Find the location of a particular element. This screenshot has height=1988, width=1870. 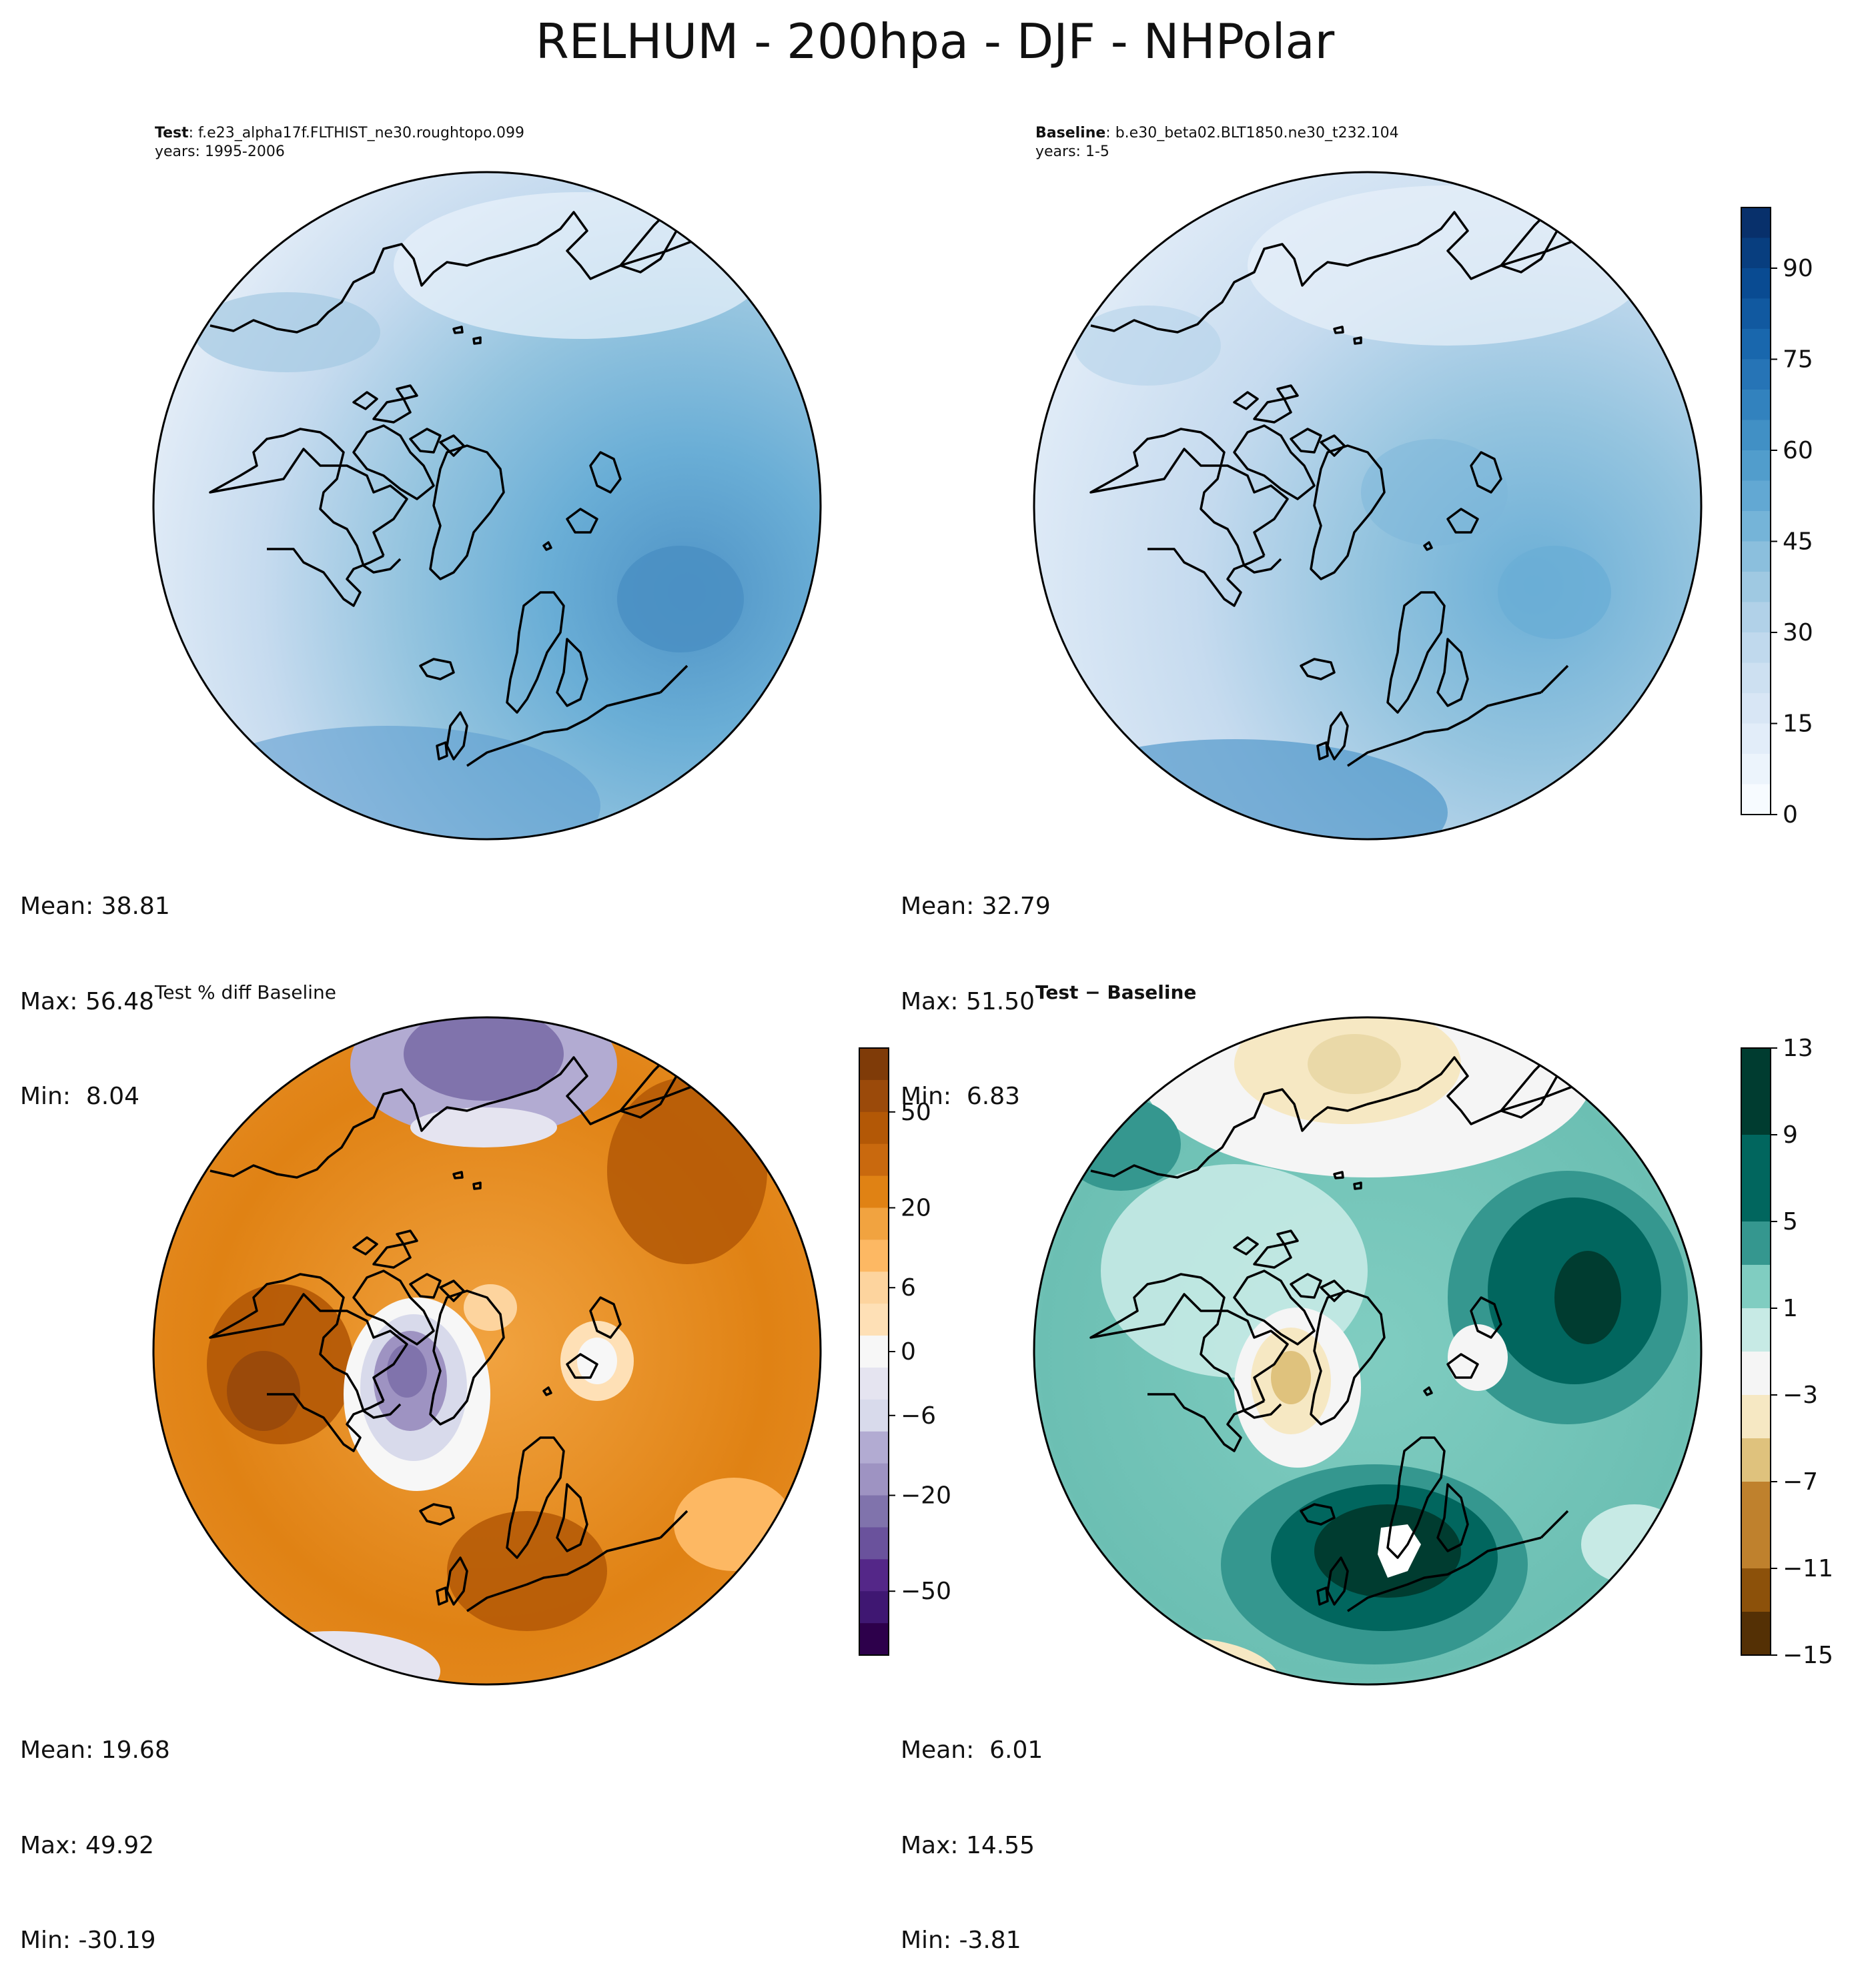

test-label: Test is located at coordinates (172, 133).